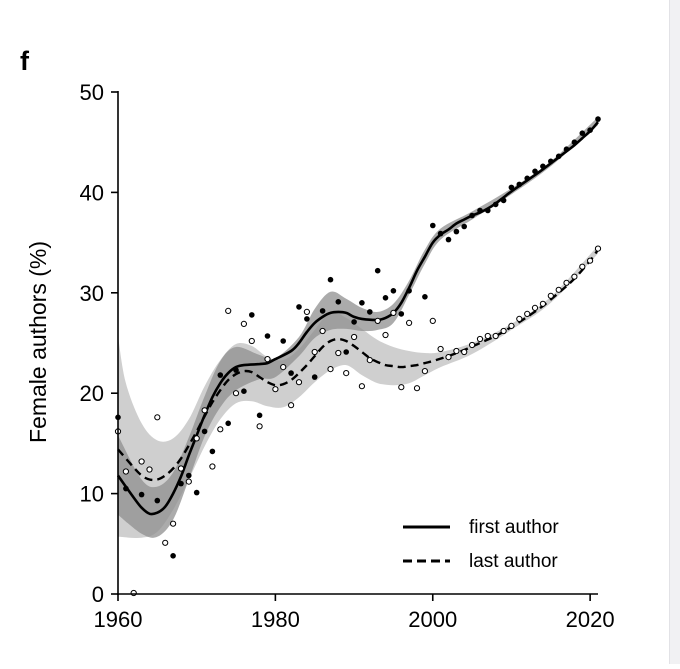 This screenshot has width=680, height=669. I want to click on legend-label-first-author: first author, so click(514, 527).